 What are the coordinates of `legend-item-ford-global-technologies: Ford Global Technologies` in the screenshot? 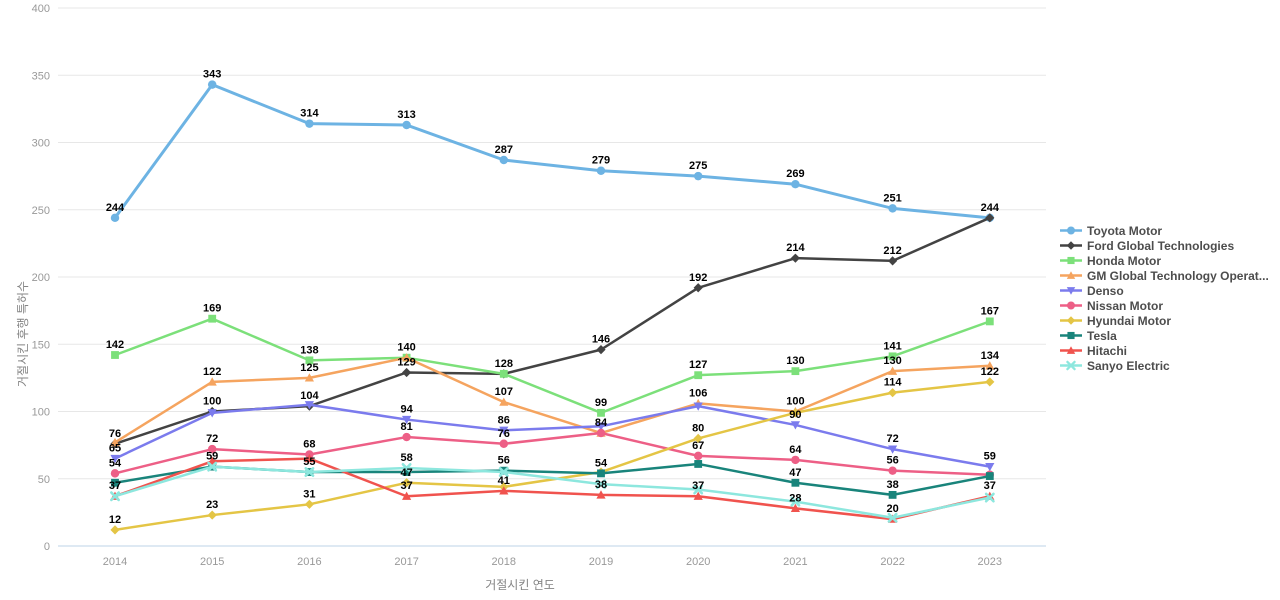 It's located at (1164, 245).